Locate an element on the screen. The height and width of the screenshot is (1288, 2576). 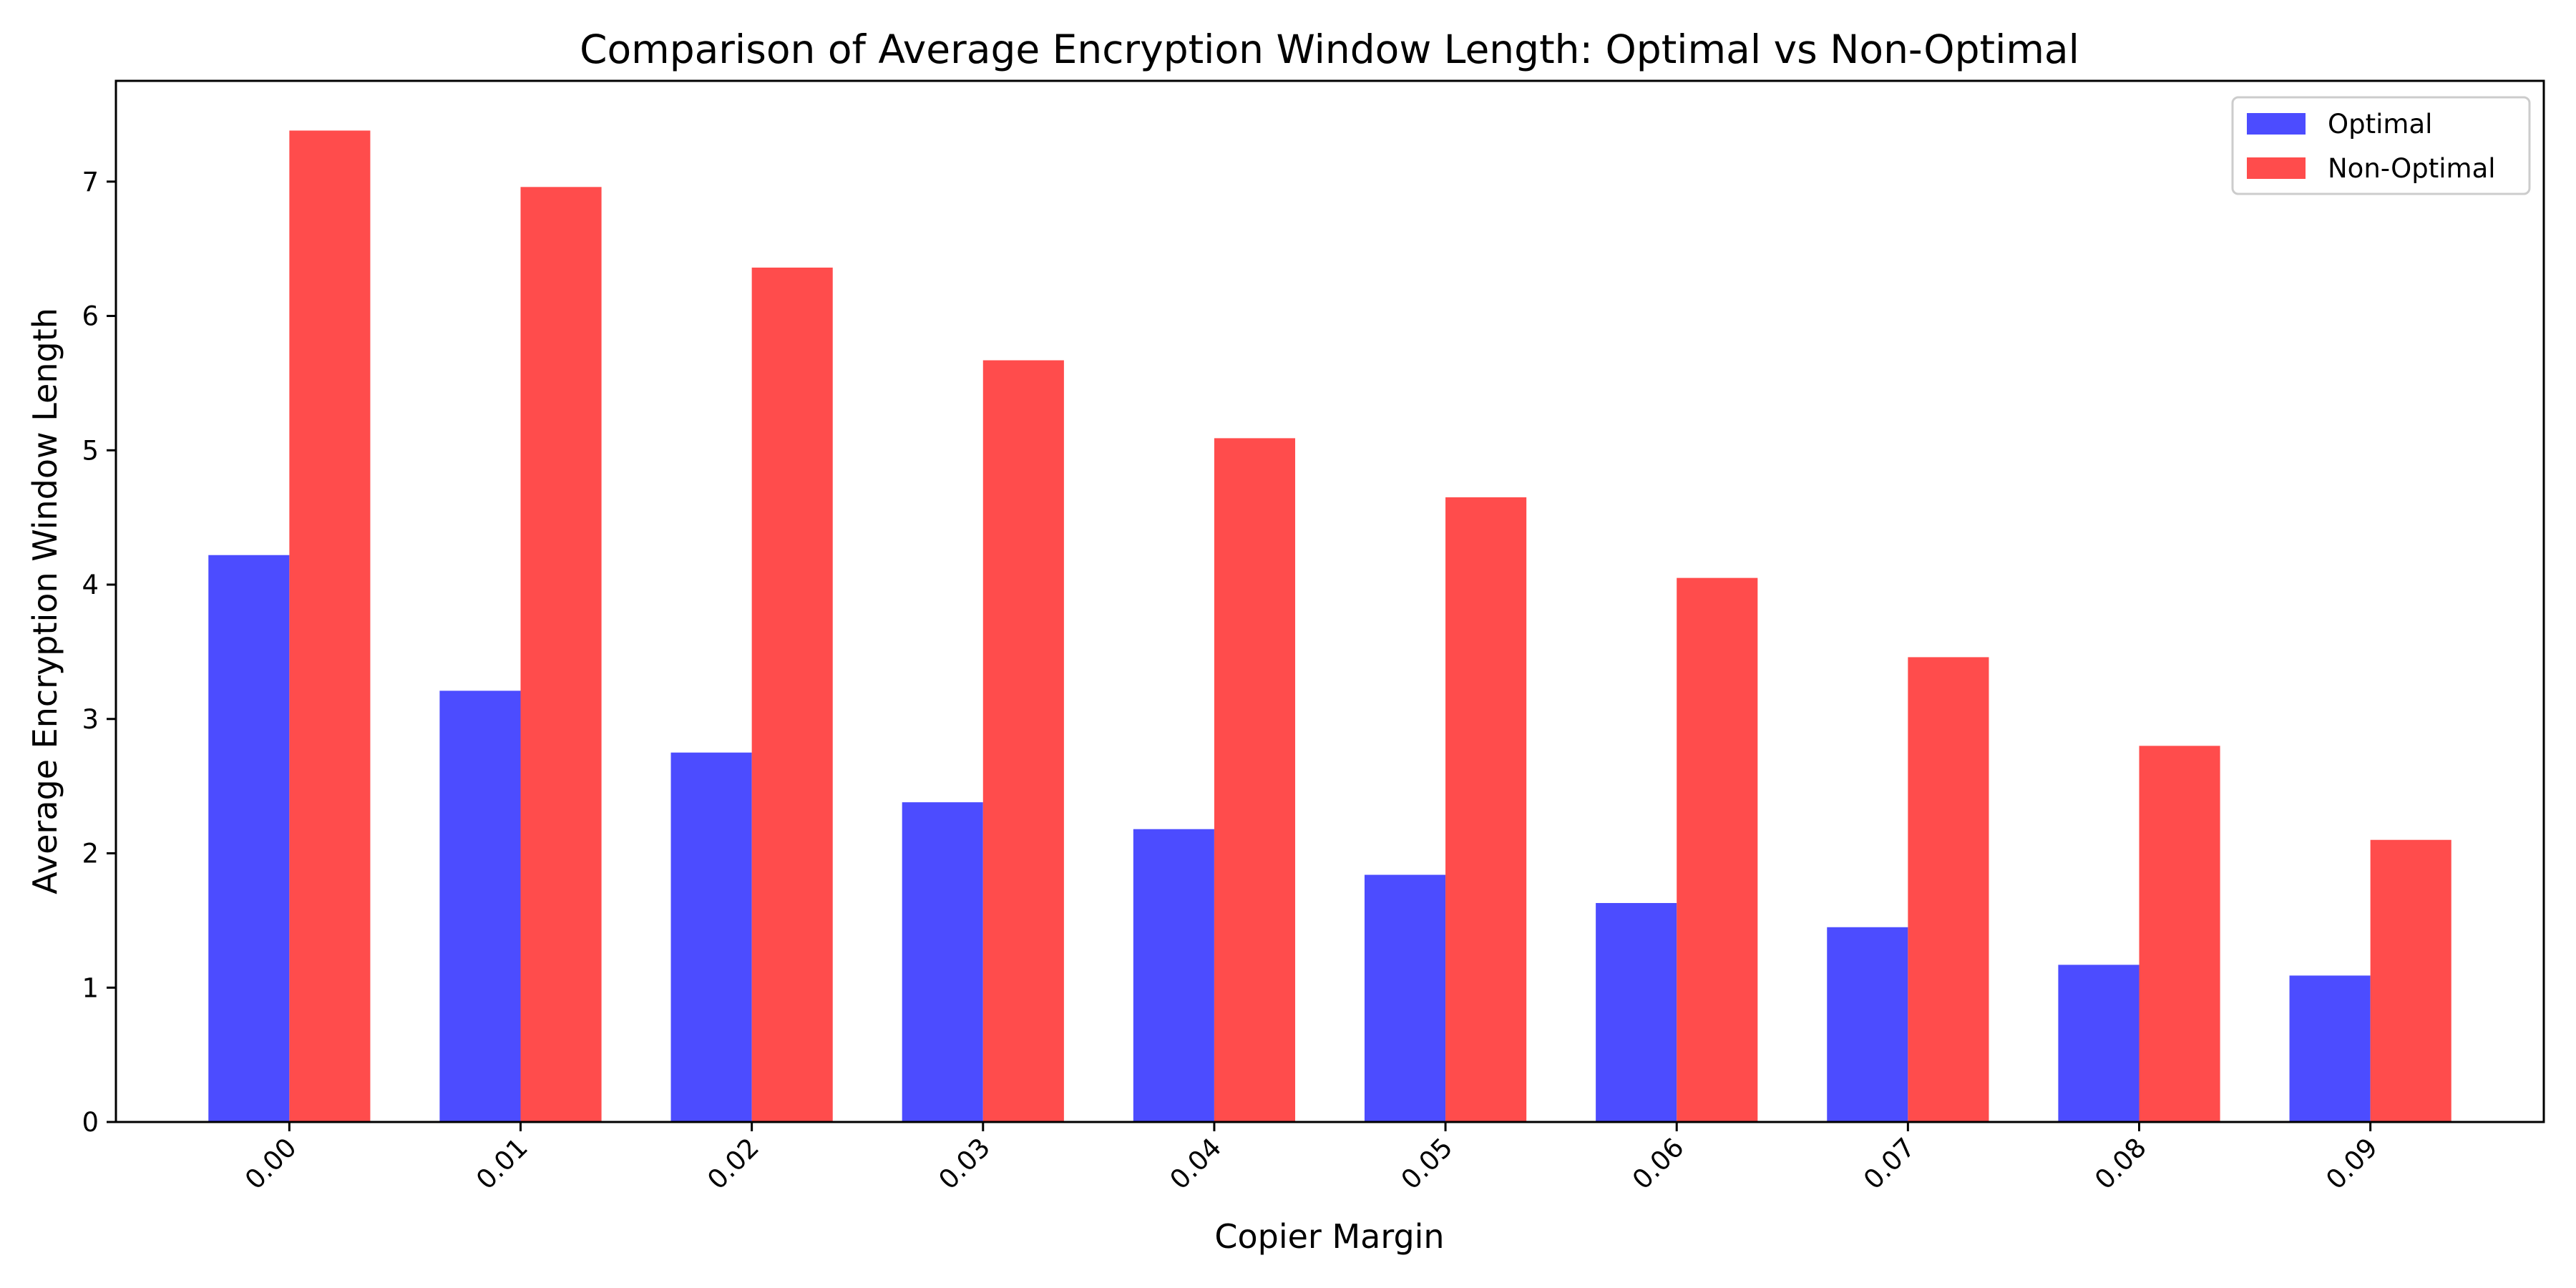
bar-non-optimal-0.06 is located at coordinates (1717, 849).